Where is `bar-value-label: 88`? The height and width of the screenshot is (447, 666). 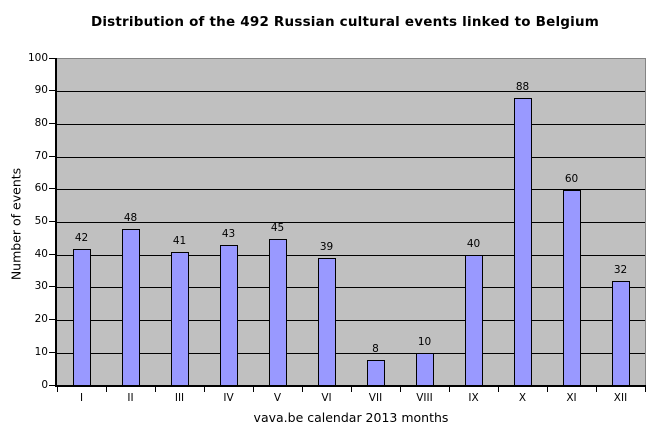
bar-value-label: 88 is located at coordinates (522, 87).